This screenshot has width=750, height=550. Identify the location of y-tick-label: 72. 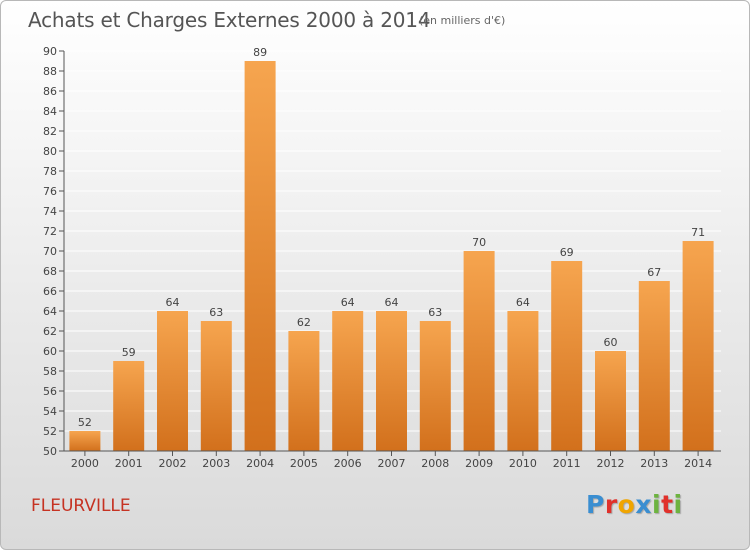
(50, 231).